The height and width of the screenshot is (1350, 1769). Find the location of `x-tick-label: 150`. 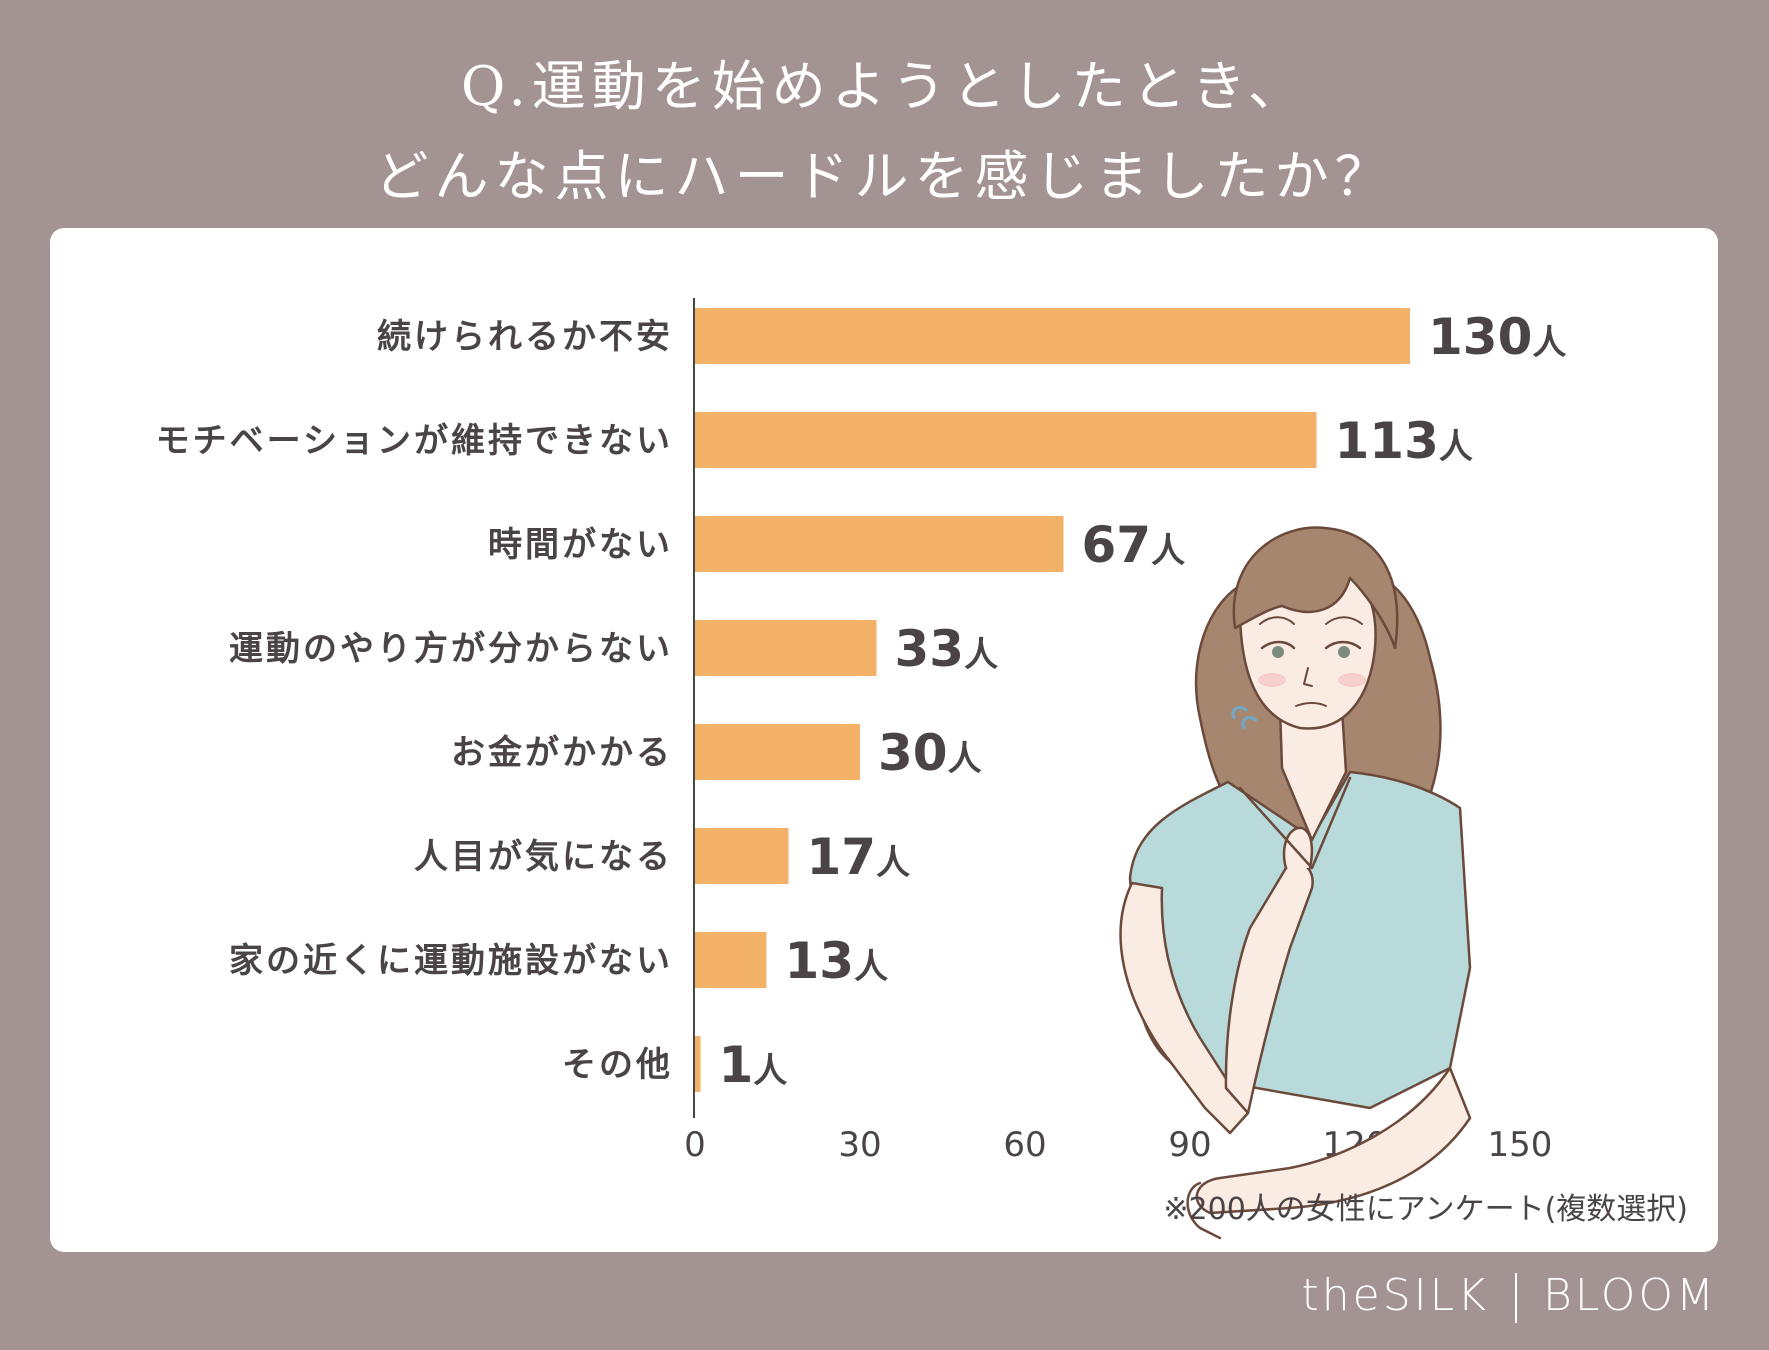

x-tick-label: 150 is located at coordinates (1520, 1145).